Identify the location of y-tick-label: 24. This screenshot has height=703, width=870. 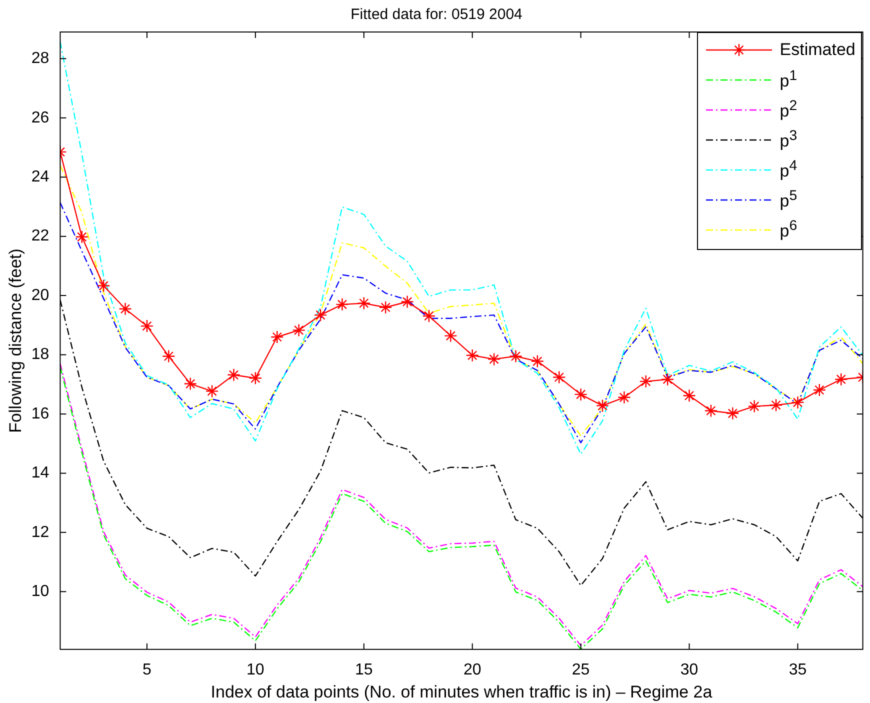
(40, 177).